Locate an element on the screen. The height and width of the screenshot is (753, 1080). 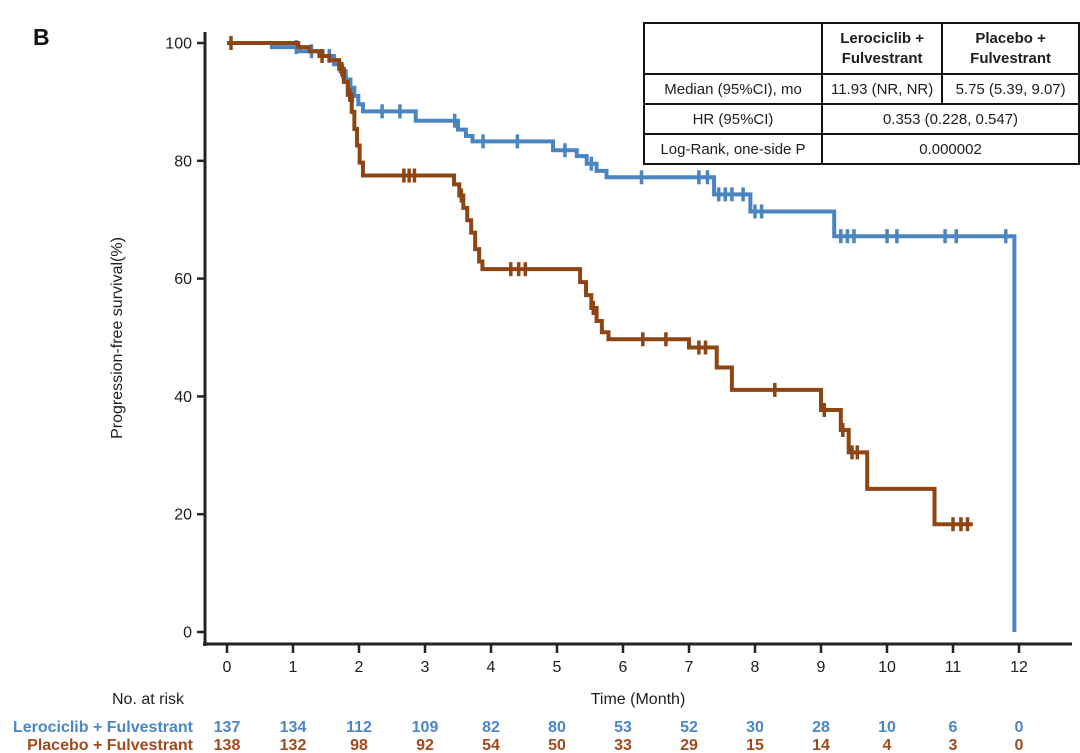
stats-header-lerociclib: Lerociclib + Fulvestrant is located at coordinates (882, 48).